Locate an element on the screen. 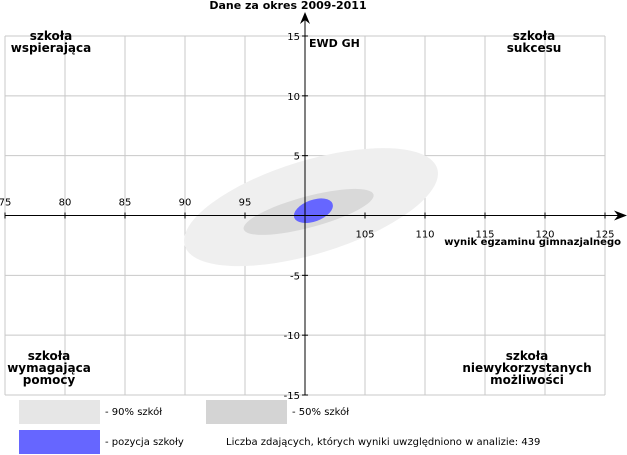 The width and height of the screenshot is (627, 455). chart-title: Dane za okres 2009-2011 is located at coordinates (287, 6).